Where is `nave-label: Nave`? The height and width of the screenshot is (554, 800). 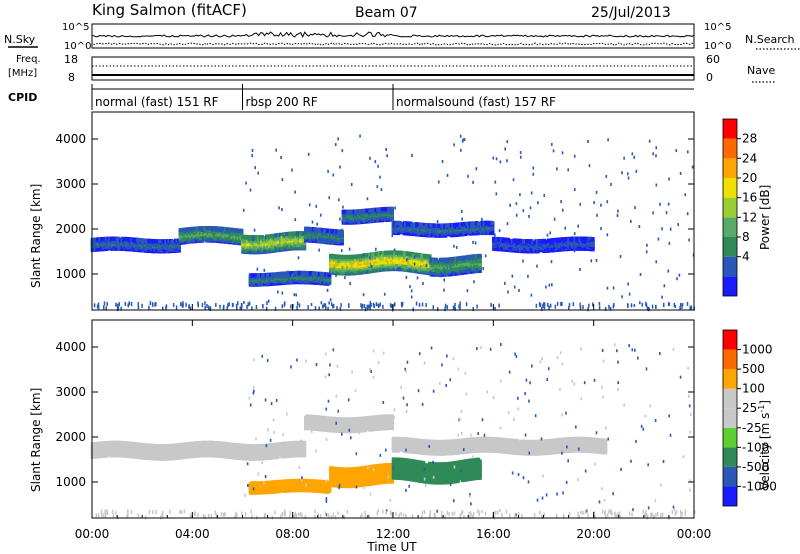
nave-label: Nave is located at coordinates (761, 70).